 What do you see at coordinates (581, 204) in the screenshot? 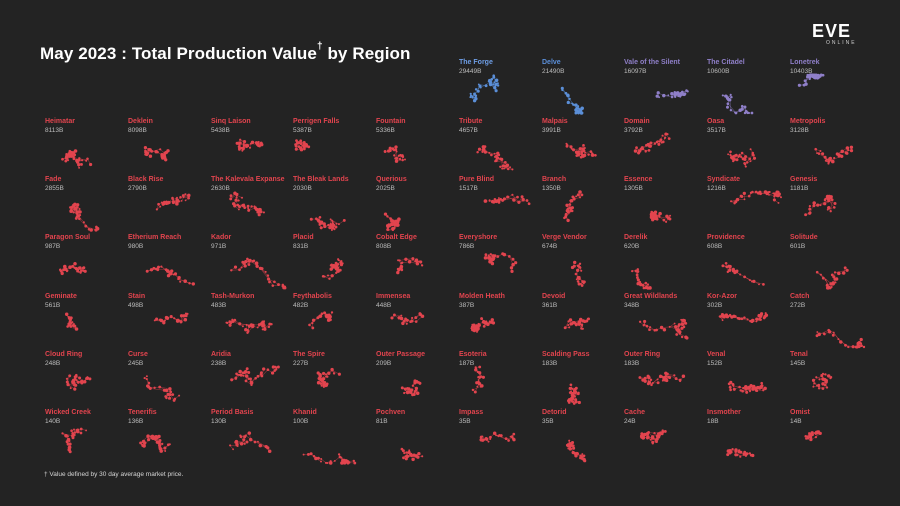
I see `region-cell: Branch 1350B` at bounding box center [581, 204].